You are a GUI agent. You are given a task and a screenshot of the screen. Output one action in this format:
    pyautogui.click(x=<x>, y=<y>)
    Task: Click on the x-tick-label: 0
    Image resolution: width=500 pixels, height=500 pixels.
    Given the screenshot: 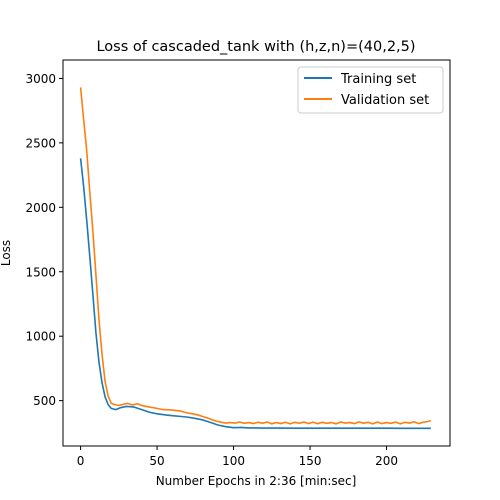 What is the action you would take?
    pyautogui.click(x=81, y=461)
    